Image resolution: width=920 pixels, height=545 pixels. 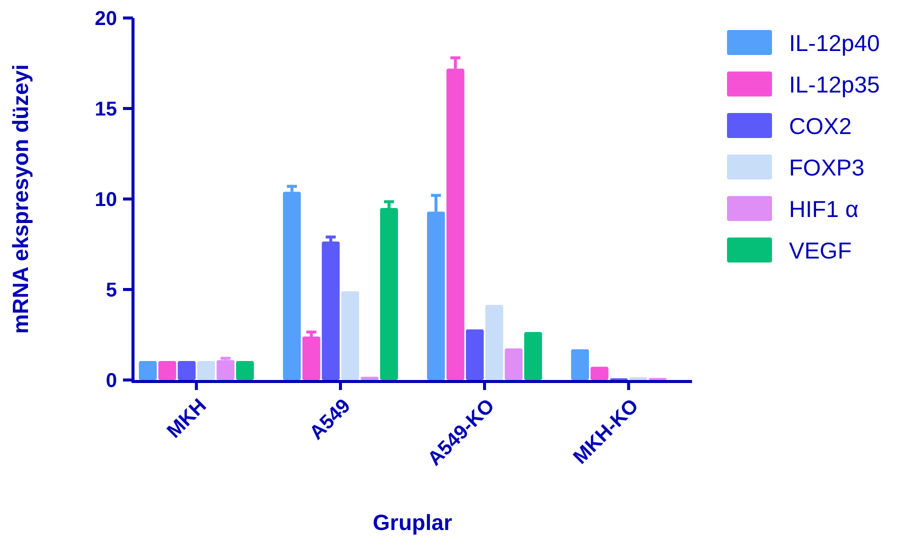 What do you see at coordinates (20, 199) in the screenshot?
I see `y-axis-title: mRNA ekspresyon düzeyi` at bounding box center [20, 199].